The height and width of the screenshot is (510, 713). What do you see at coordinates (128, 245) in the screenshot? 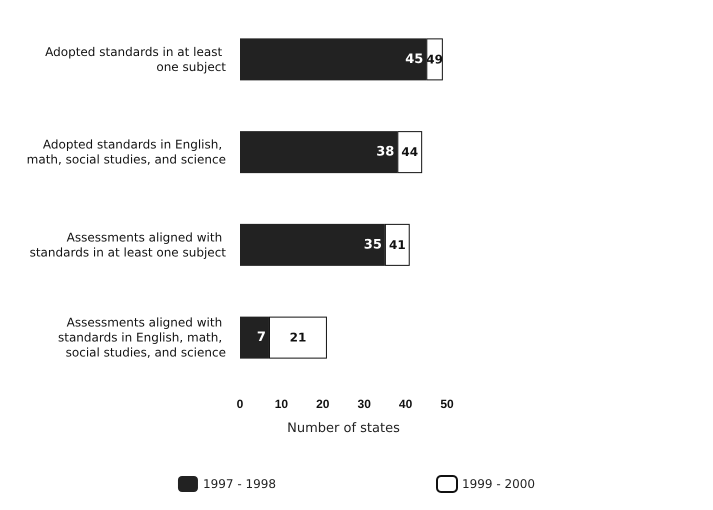
I see `y-tick-label: Assessments aligned with standards in at least one subject` at bounding box center [128, 245].